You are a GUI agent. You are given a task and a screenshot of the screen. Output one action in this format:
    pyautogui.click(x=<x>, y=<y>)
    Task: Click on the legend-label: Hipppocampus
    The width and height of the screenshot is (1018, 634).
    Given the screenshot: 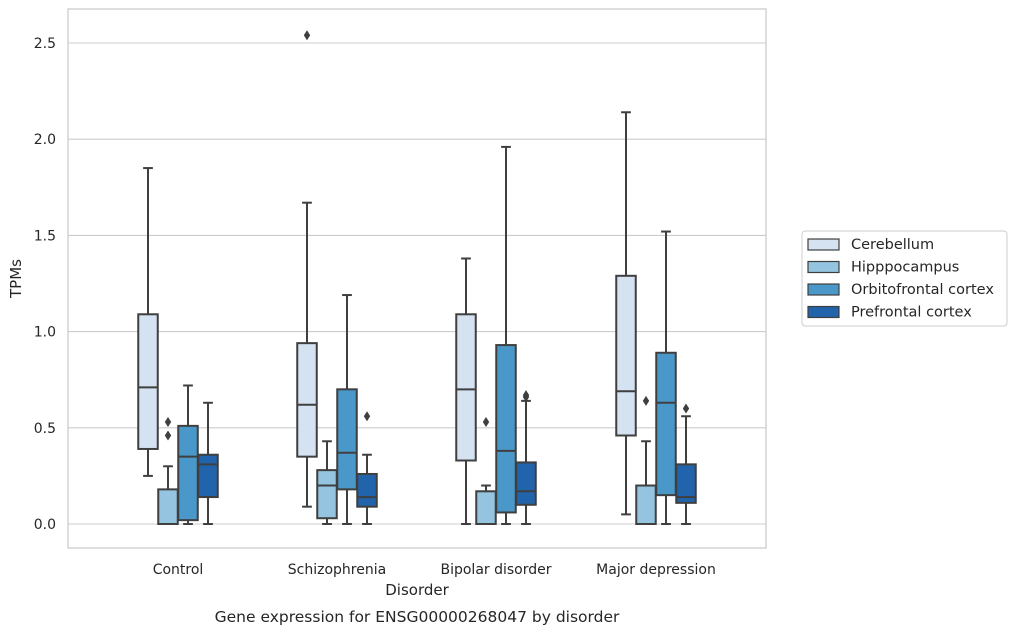 What is the action you would take?
    pyautogui.click(x=905, y=268)
    